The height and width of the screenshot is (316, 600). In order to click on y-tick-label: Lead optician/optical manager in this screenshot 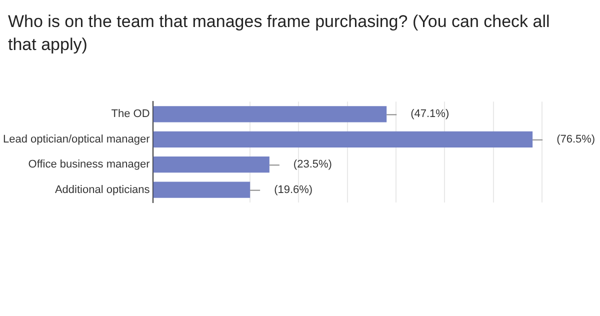, I will do `click(76, 139)`.